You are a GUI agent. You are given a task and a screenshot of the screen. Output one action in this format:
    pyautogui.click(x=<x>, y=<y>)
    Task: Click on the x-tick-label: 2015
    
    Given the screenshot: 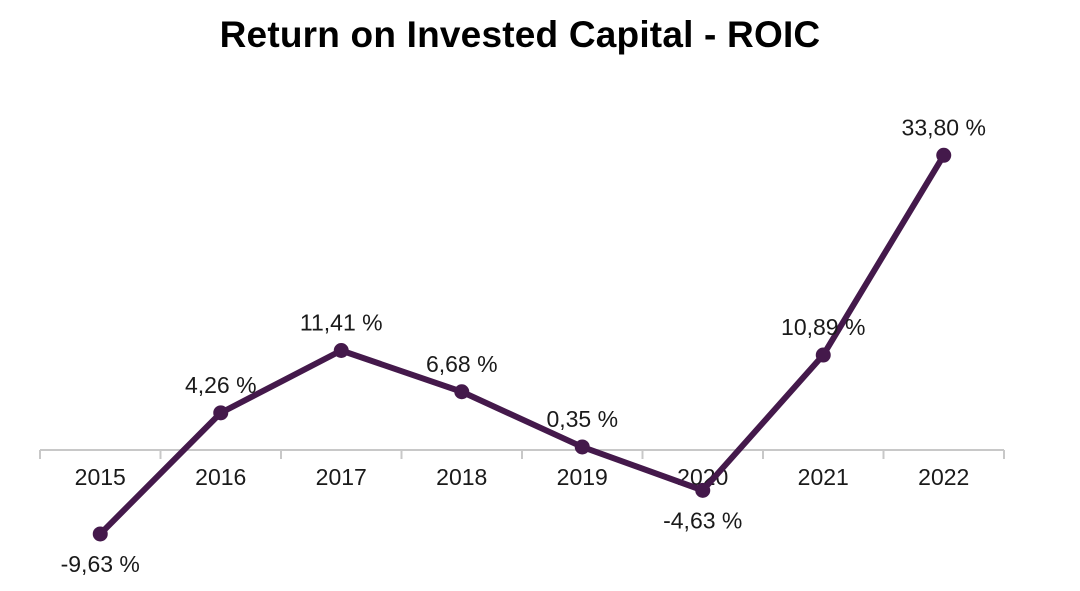 What is the action you would take?
    pyautogui.click(x=100, y=477)
    